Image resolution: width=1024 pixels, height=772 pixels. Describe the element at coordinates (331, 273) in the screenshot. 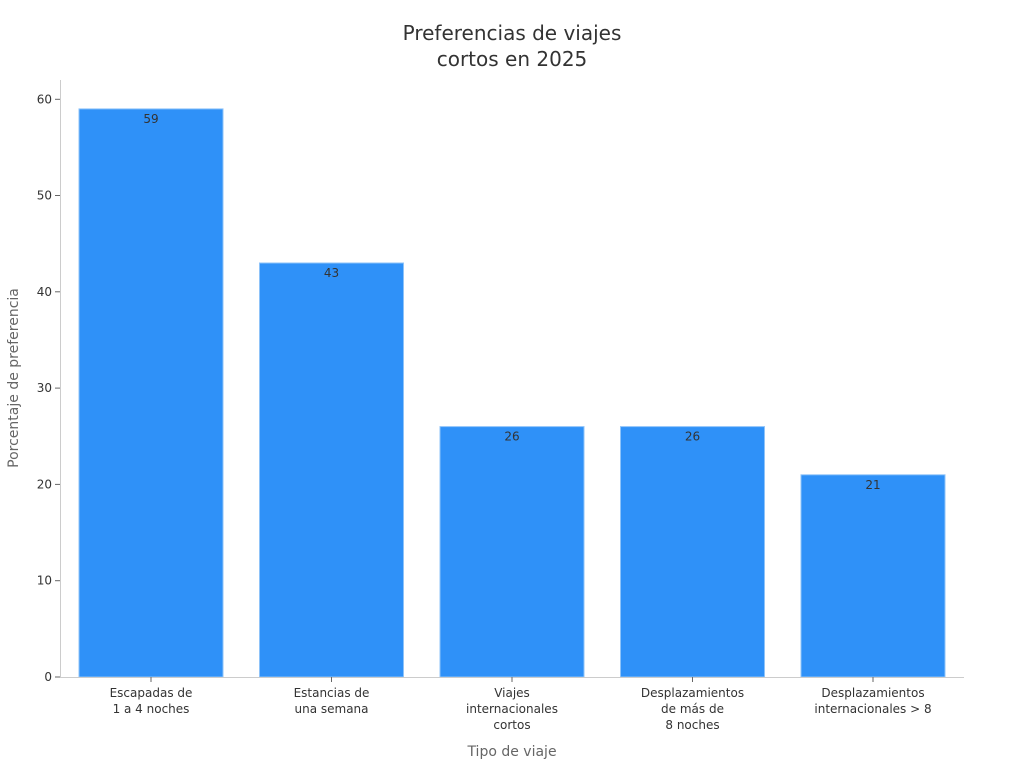

I see `data-label-1: 43` at that location.